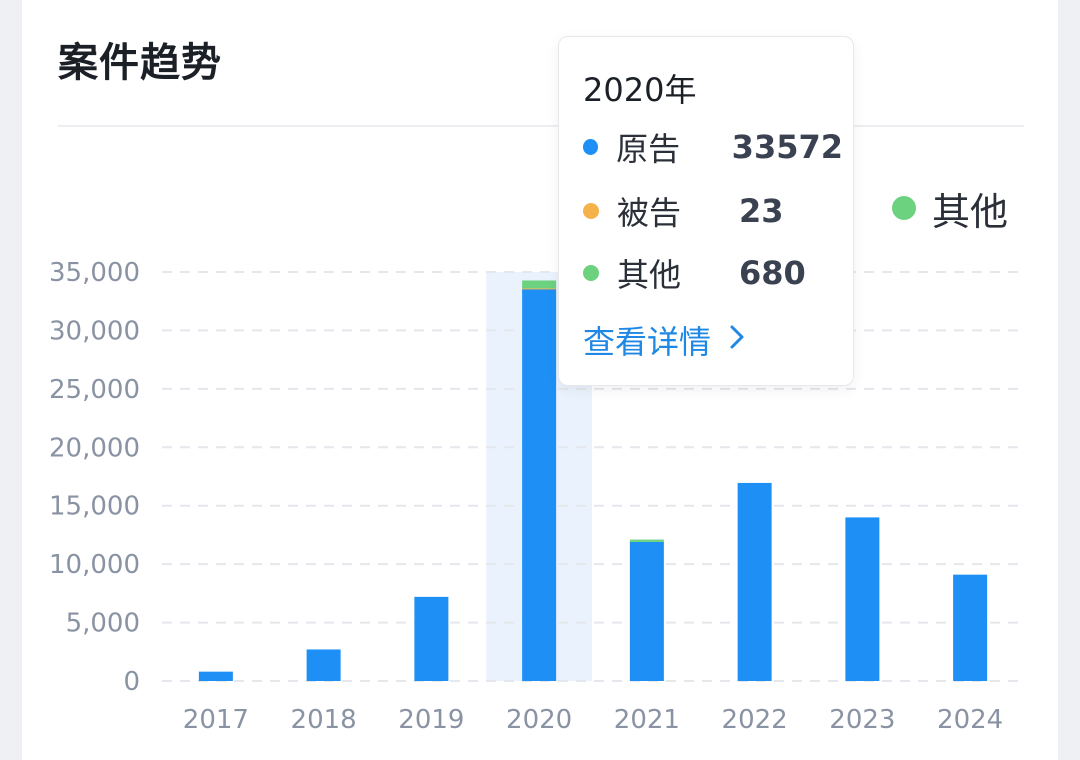 The image size is (1080, 760). What do you see at coordinates (103, 624) in the screenshot?
I see `y-tick-label: 5,000` at bounding box center [103, 624].